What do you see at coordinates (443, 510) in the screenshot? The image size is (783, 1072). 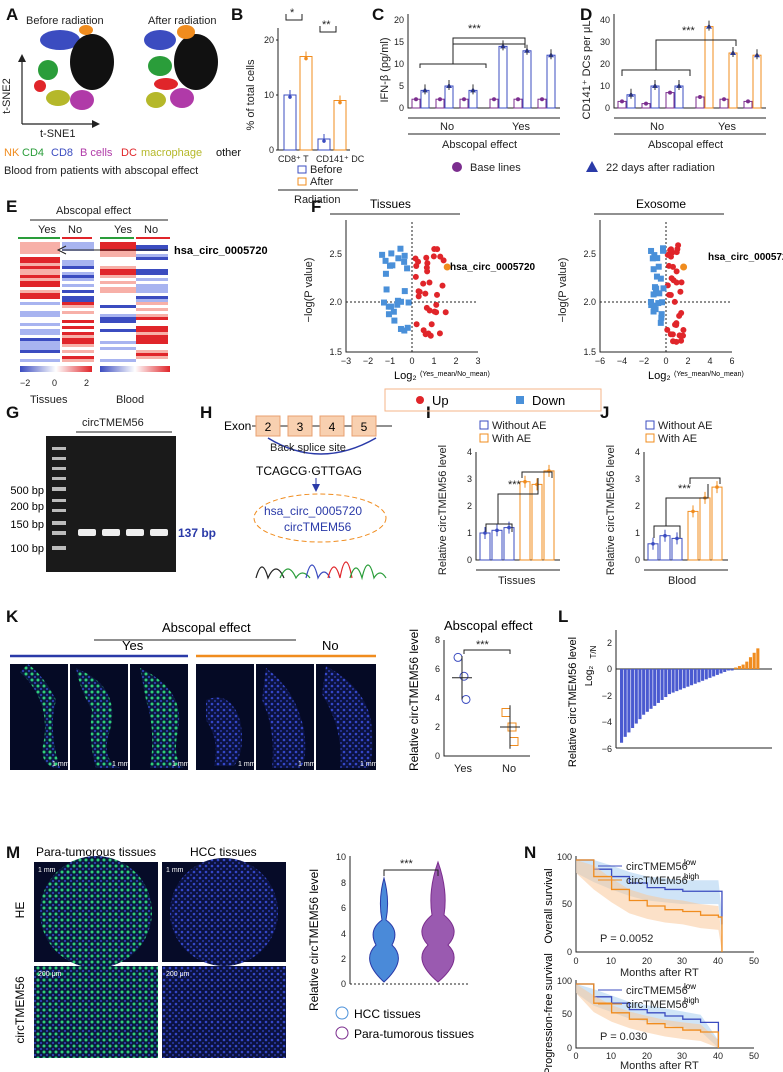 I see `i-y-label: Relative circTMEM56 level` at bounding box center [443, 510].